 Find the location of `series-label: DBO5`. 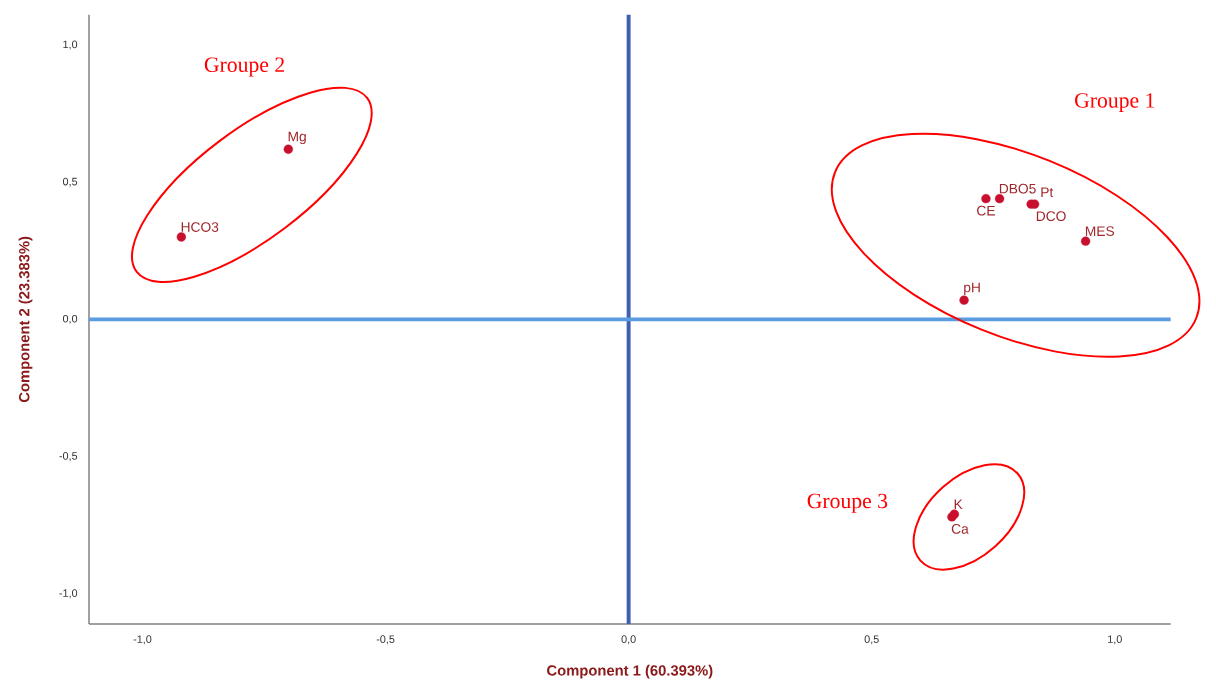

series-label: DBO5 is located at coordinates (1017, 188).